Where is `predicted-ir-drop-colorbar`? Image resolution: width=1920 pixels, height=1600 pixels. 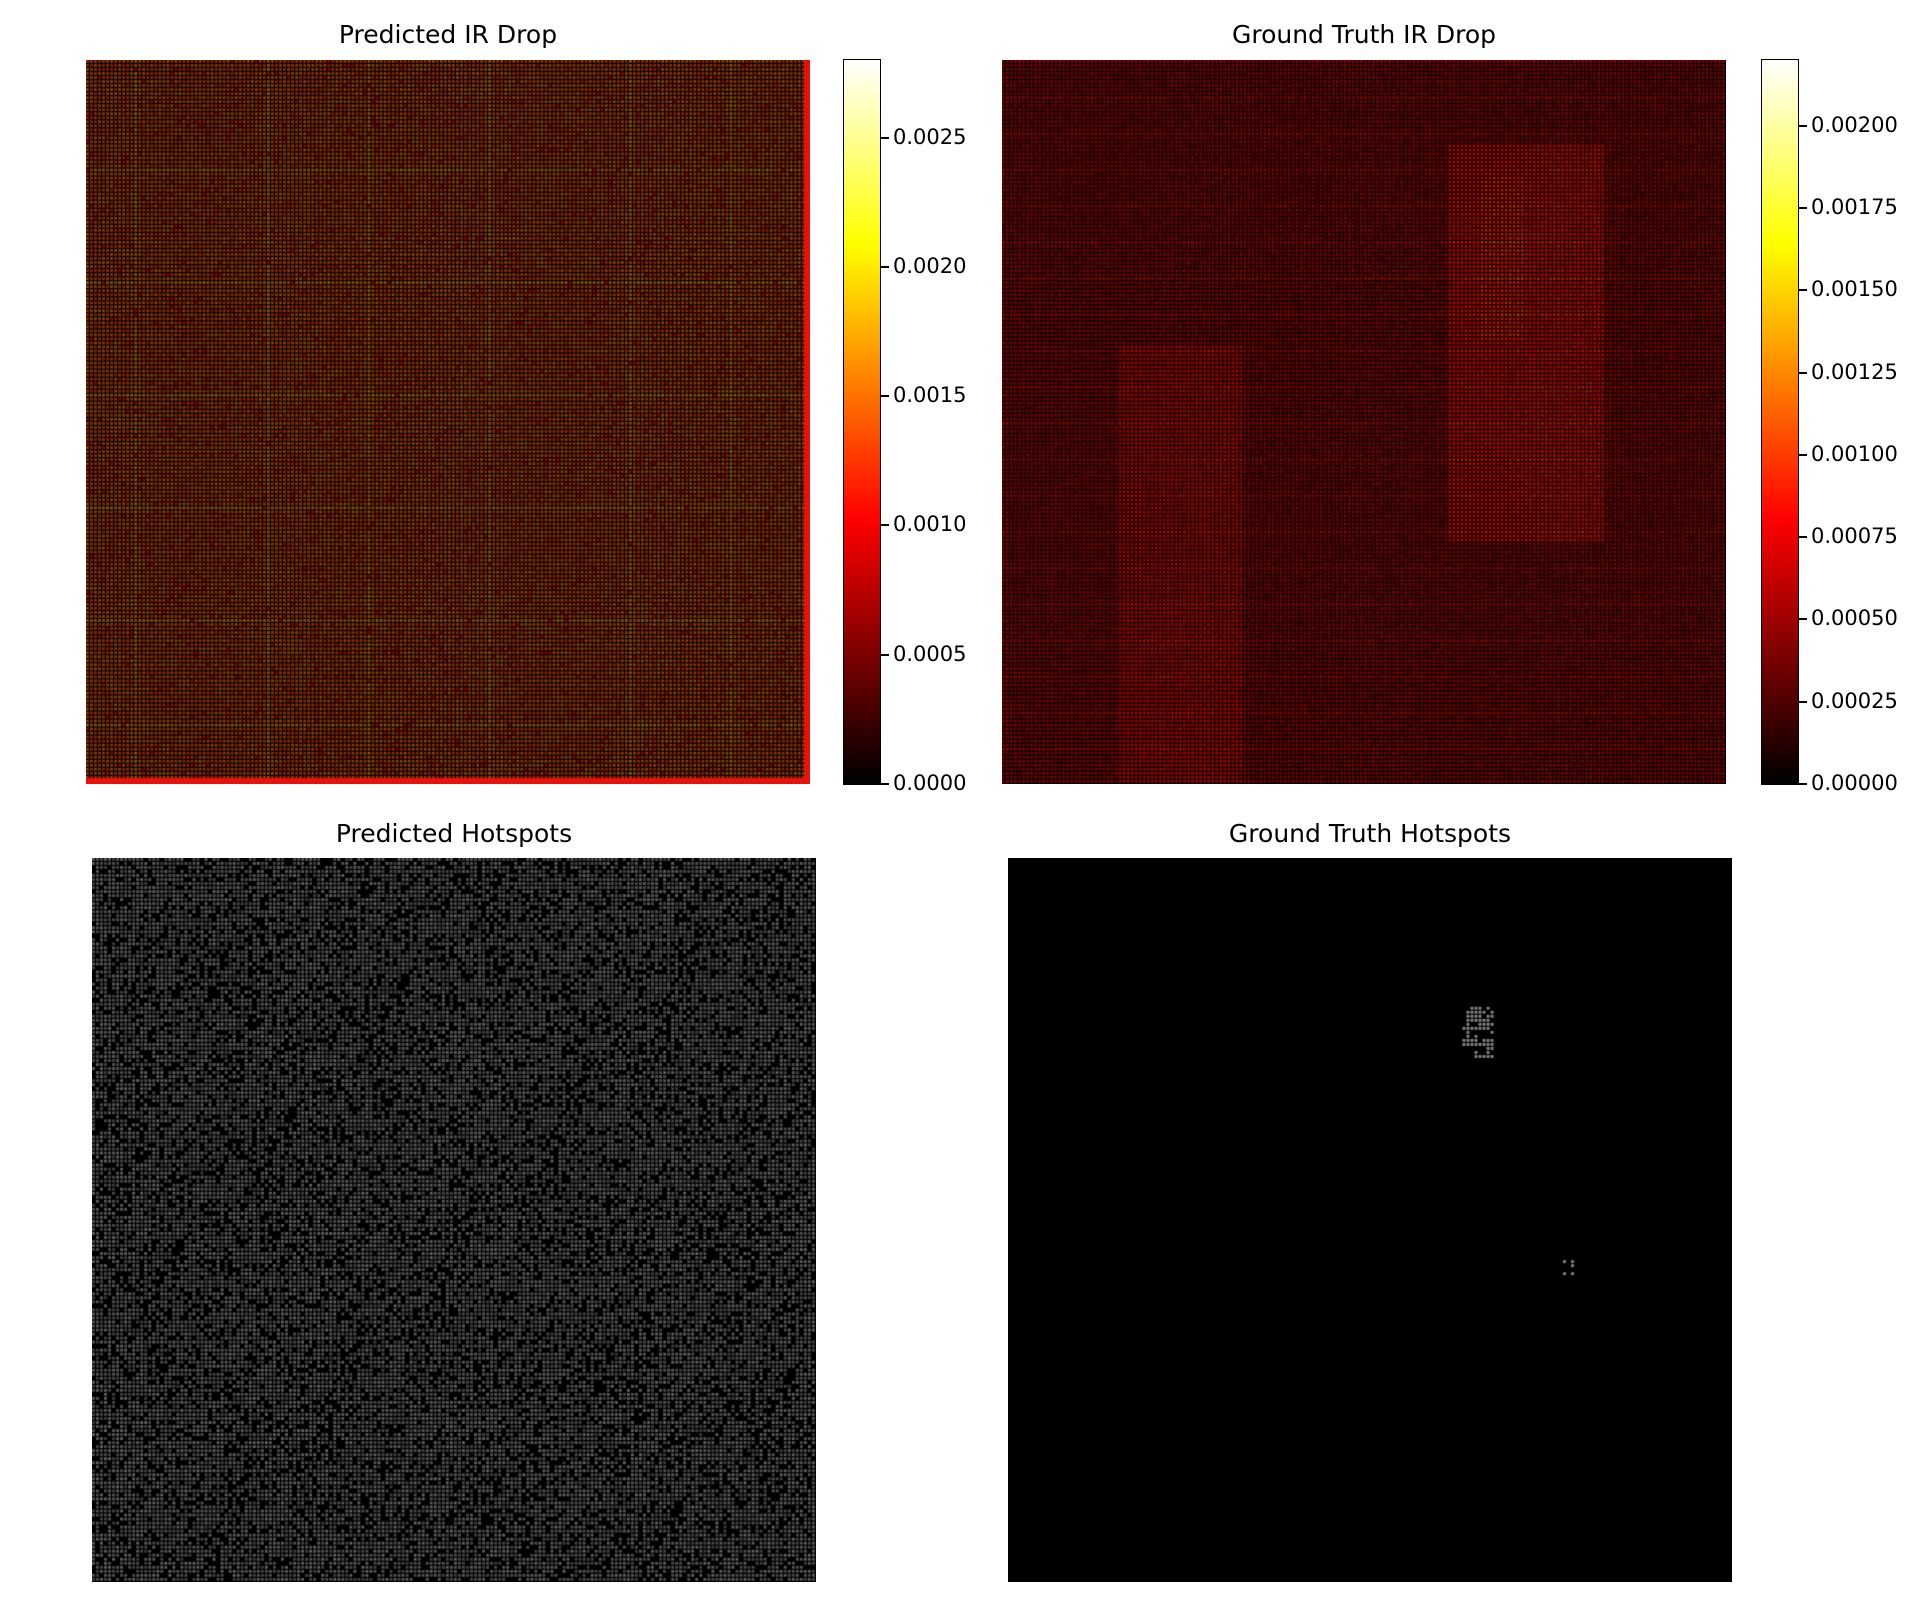 predicted-ir-drop-colorbar is located at coordinates (862, 422).